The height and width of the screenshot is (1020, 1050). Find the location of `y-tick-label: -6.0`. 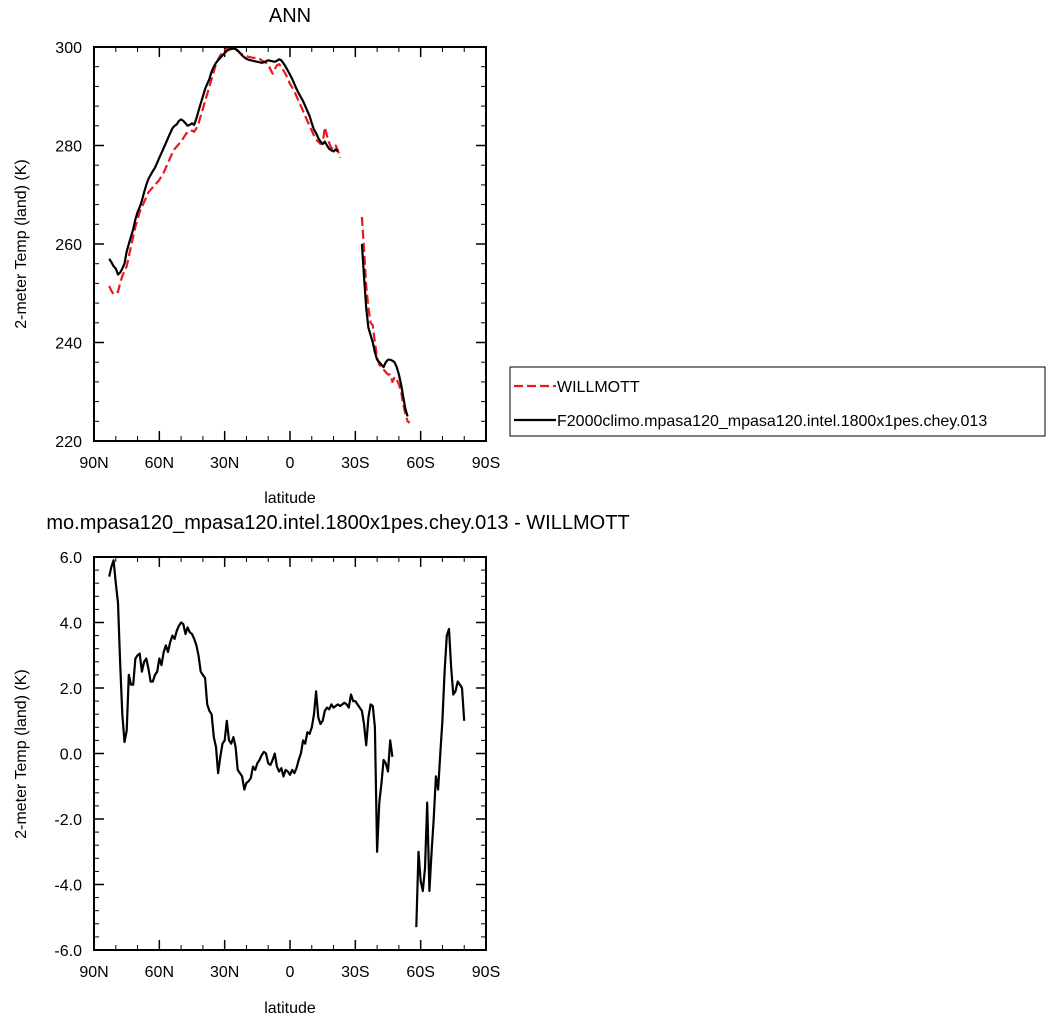

y-tick-label: -6.0 is located at coordinates (68, 951).